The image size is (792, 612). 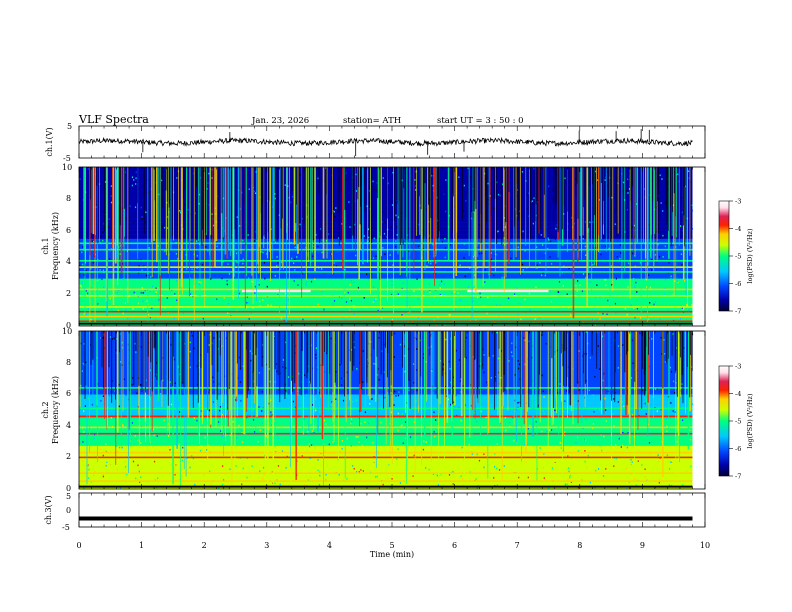 I want to click on ch1-ytick-2: 2, so click(x=68, y=293).